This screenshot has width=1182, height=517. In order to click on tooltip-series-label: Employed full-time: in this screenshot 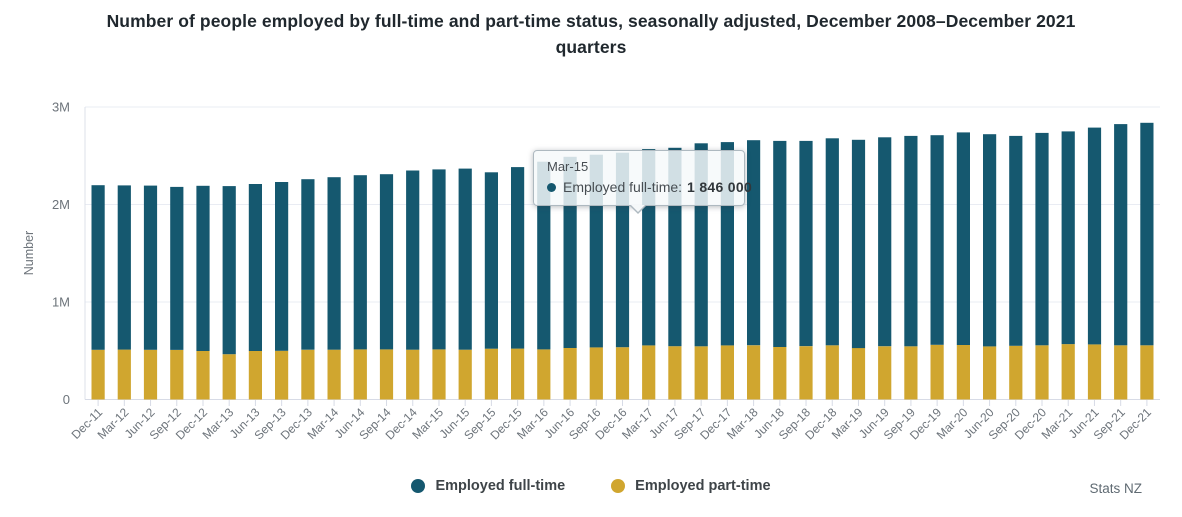, I will do `click(623, 187)`.